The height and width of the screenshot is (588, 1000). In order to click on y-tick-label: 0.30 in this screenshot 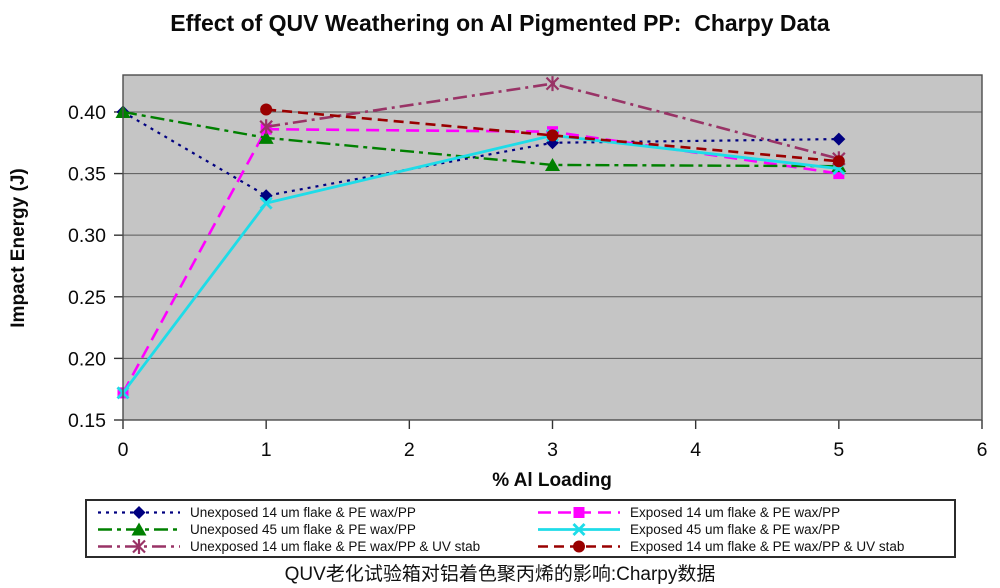, I will do `click(87, 236)`.